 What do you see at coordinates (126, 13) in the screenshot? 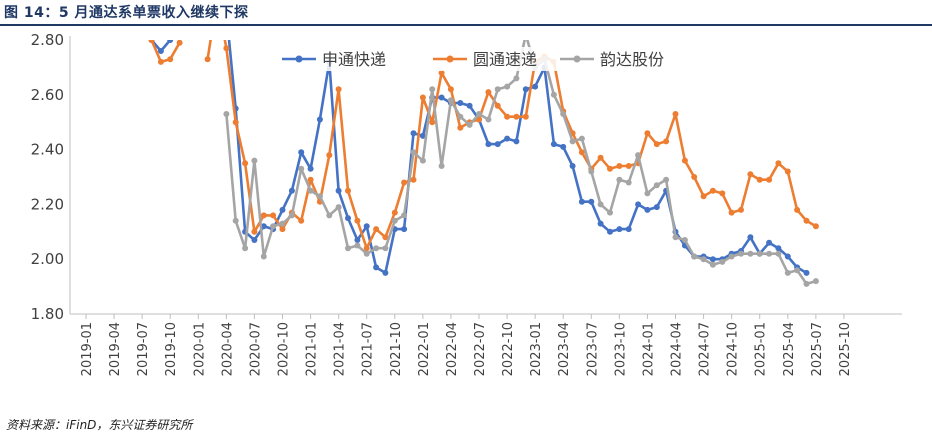
I see `figure-title: 图 14：5 月通达系单票收入继续下探` at bounding box center [126, 13].